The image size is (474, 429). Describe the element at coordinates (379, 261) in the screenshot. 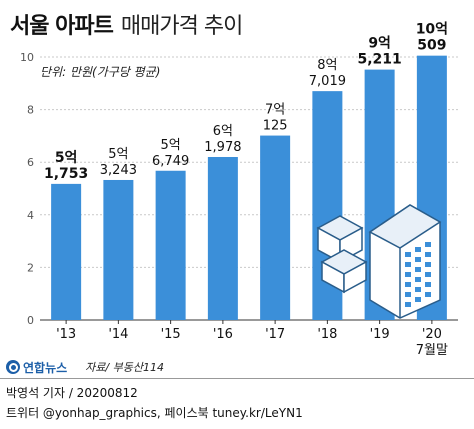

I see `apartment-building-illustration` at that location.